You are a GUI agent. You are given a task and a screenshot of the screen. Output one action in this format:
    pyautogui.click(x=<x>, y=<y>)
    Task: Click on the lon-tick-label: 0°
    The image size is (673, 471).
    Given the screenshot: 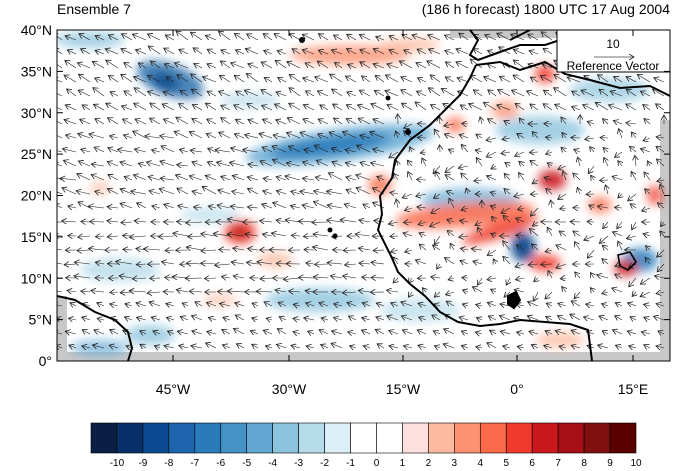 What is the action you would take?
    pyautogui.click(x=516, y=389)
    